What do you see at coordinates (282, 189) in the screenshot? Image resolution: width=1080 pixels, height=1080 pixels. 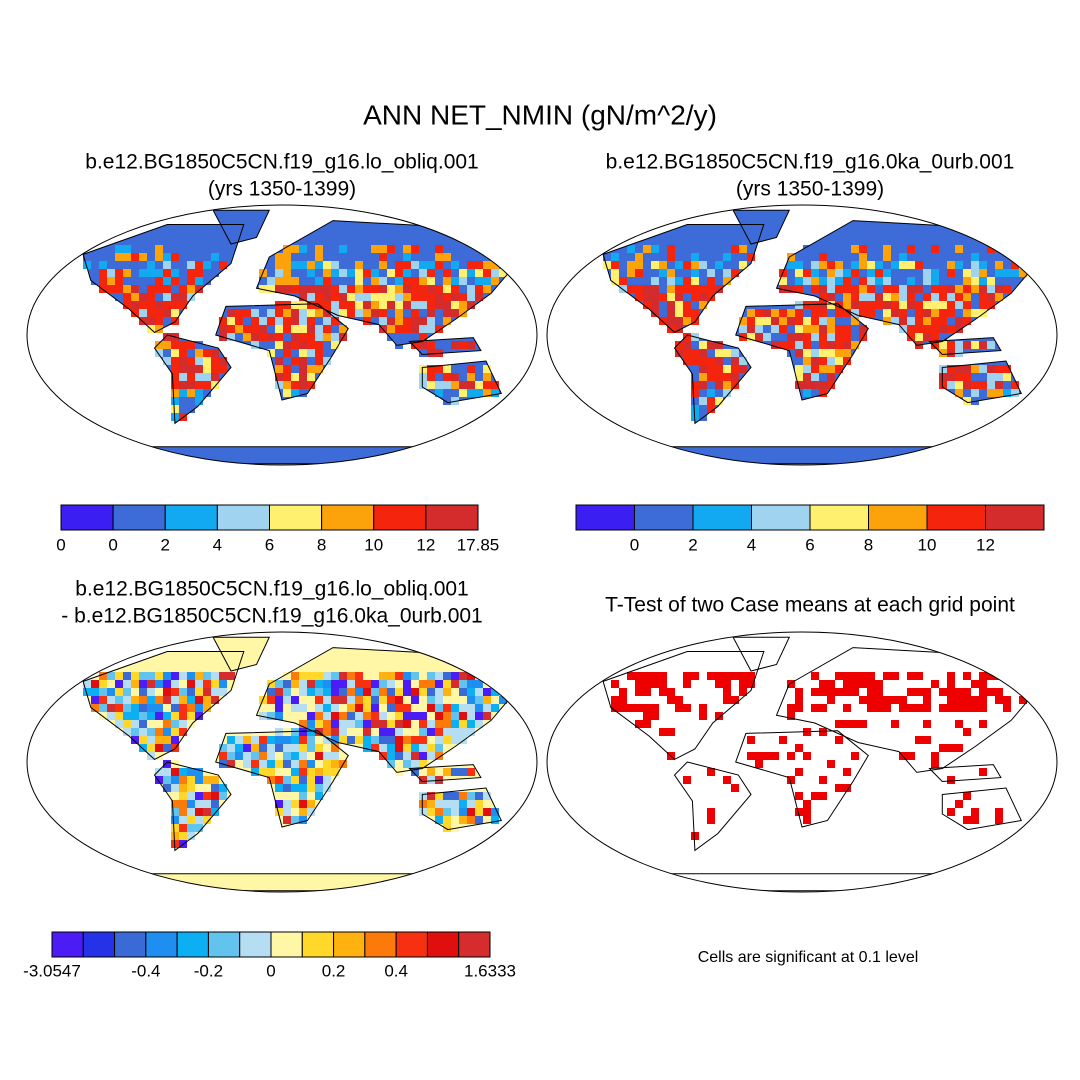 I see `panel-title: (yrs 1350-1399)` at bounding box center [282, 189].